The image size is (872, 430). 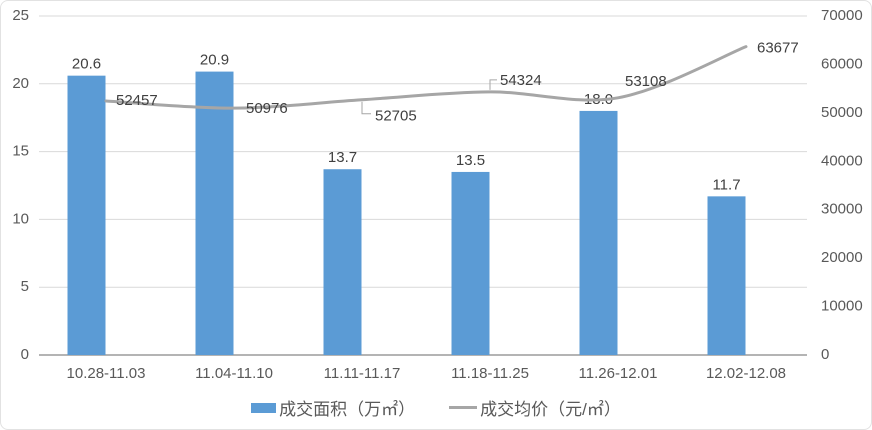 I want to click on primary-axis-tick-label: 10, so click(x=20, y=218).